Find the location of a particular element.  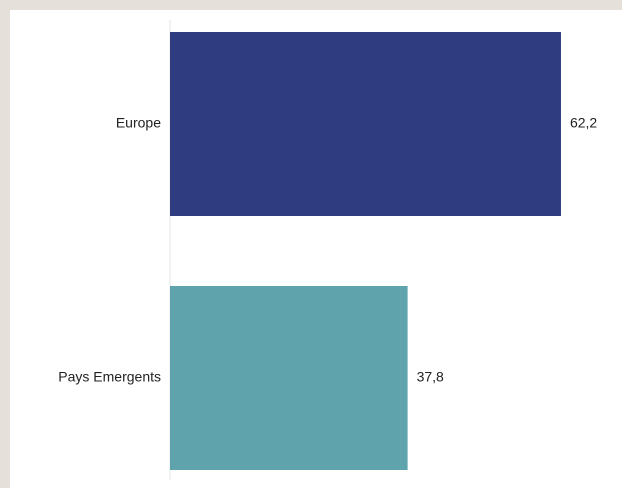

category-label-europe: Europe is located at coordinates (138, 123).